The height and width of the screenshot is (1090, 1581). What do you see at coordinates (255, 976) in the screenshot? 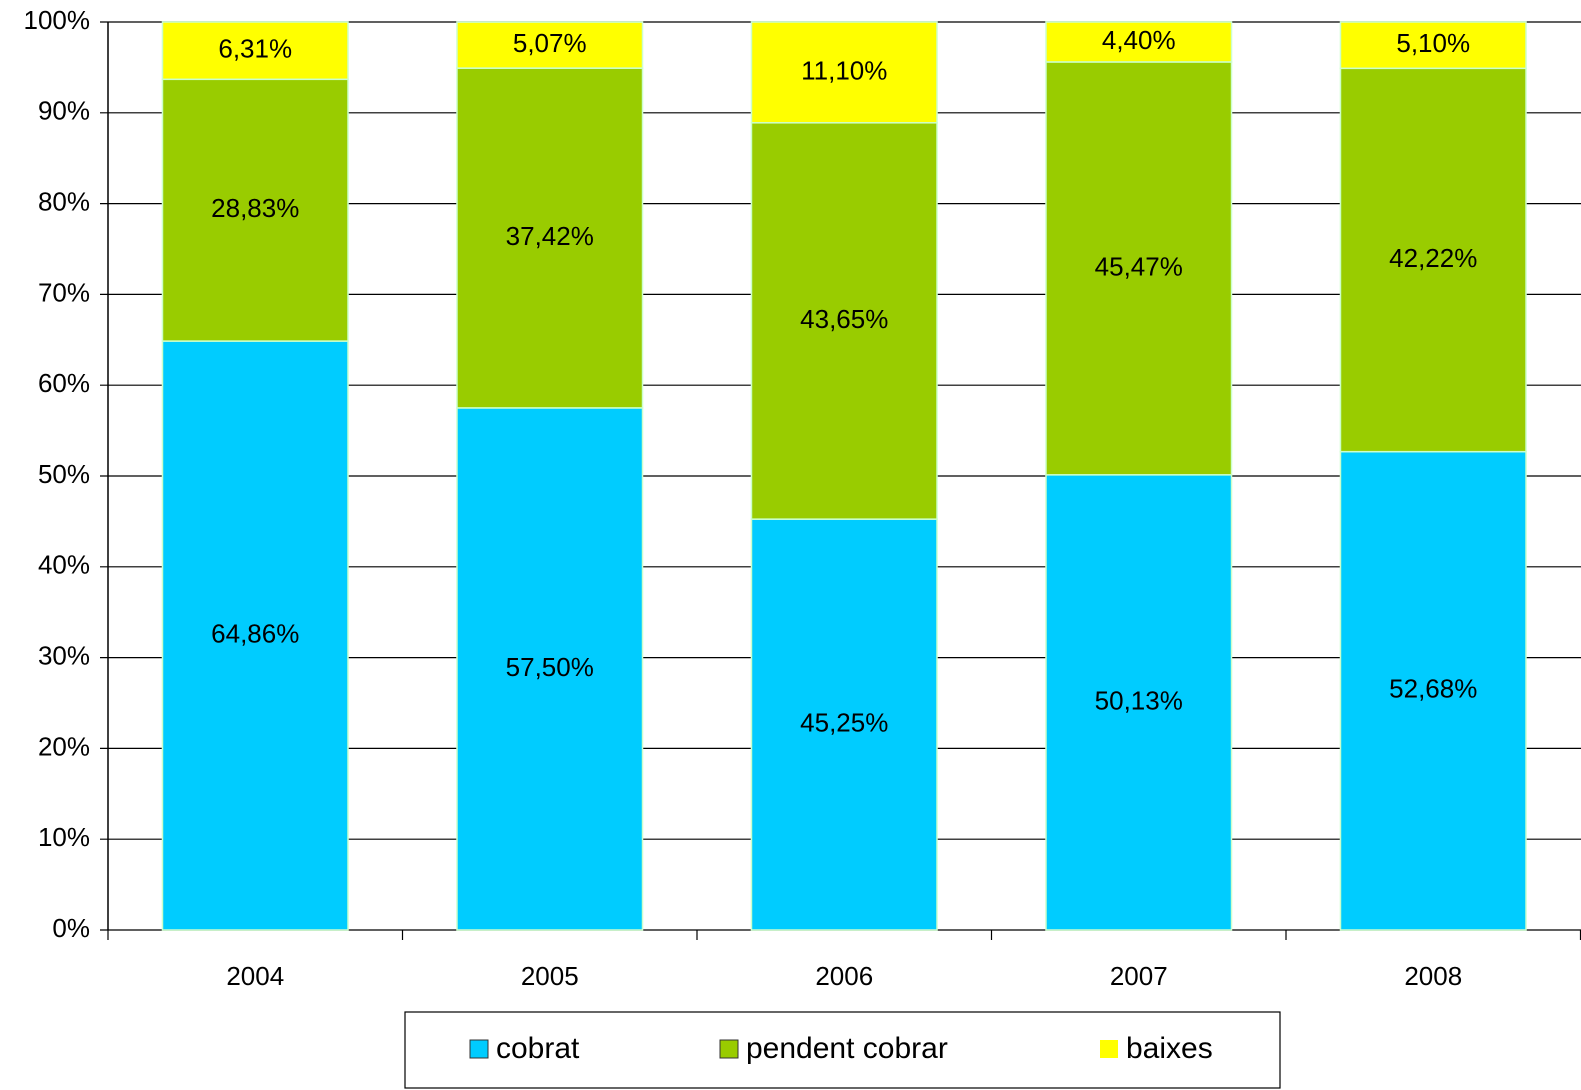
I see `x-tick-label: 2004` at bounding box center [255, 976].